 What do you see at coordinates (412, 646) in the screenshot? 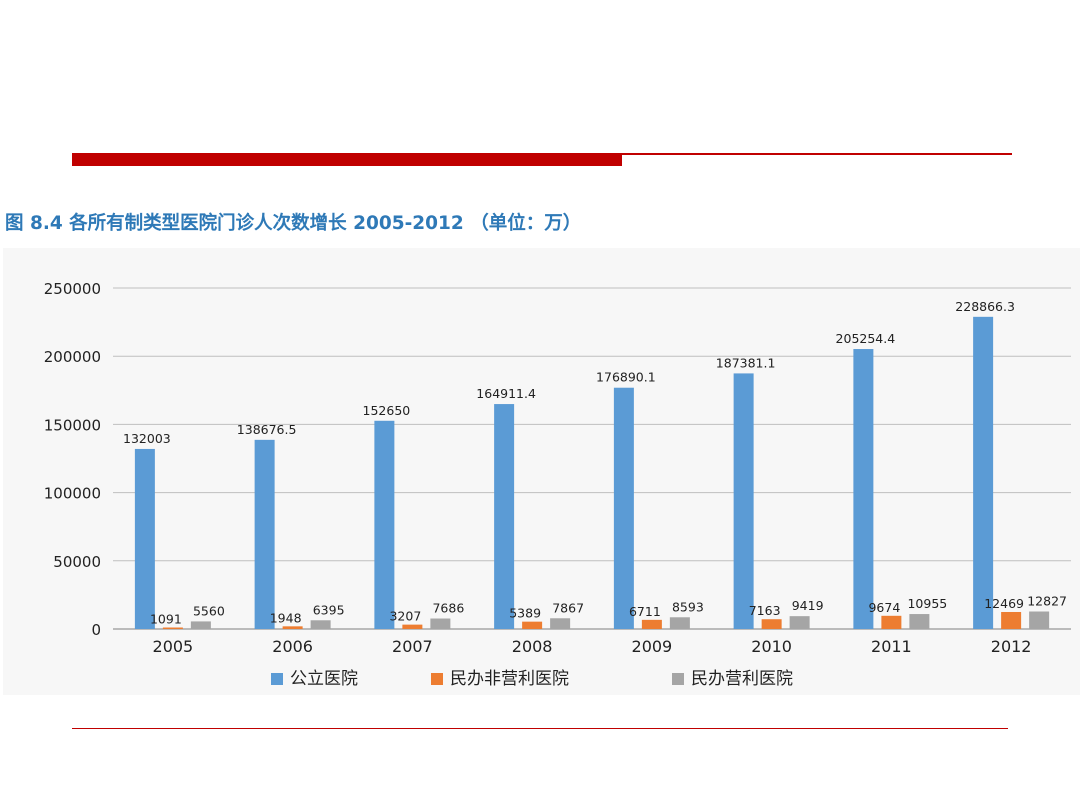
I see `x-tick-label: 2007` at bounding box center [412, 646].